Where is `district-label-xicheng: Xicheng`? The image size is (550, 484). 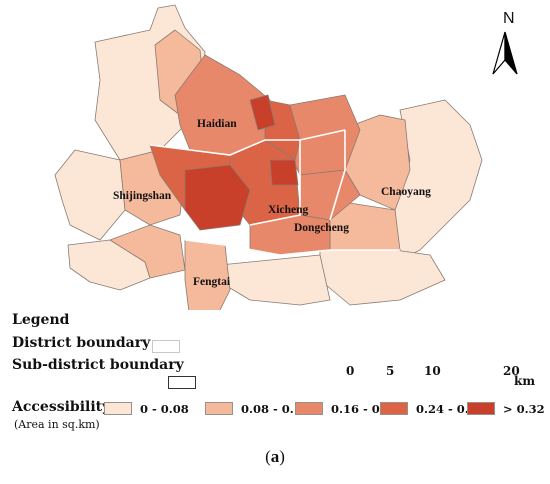 district-label-xicheng: Xicheng is located at coordinates (288, 210).